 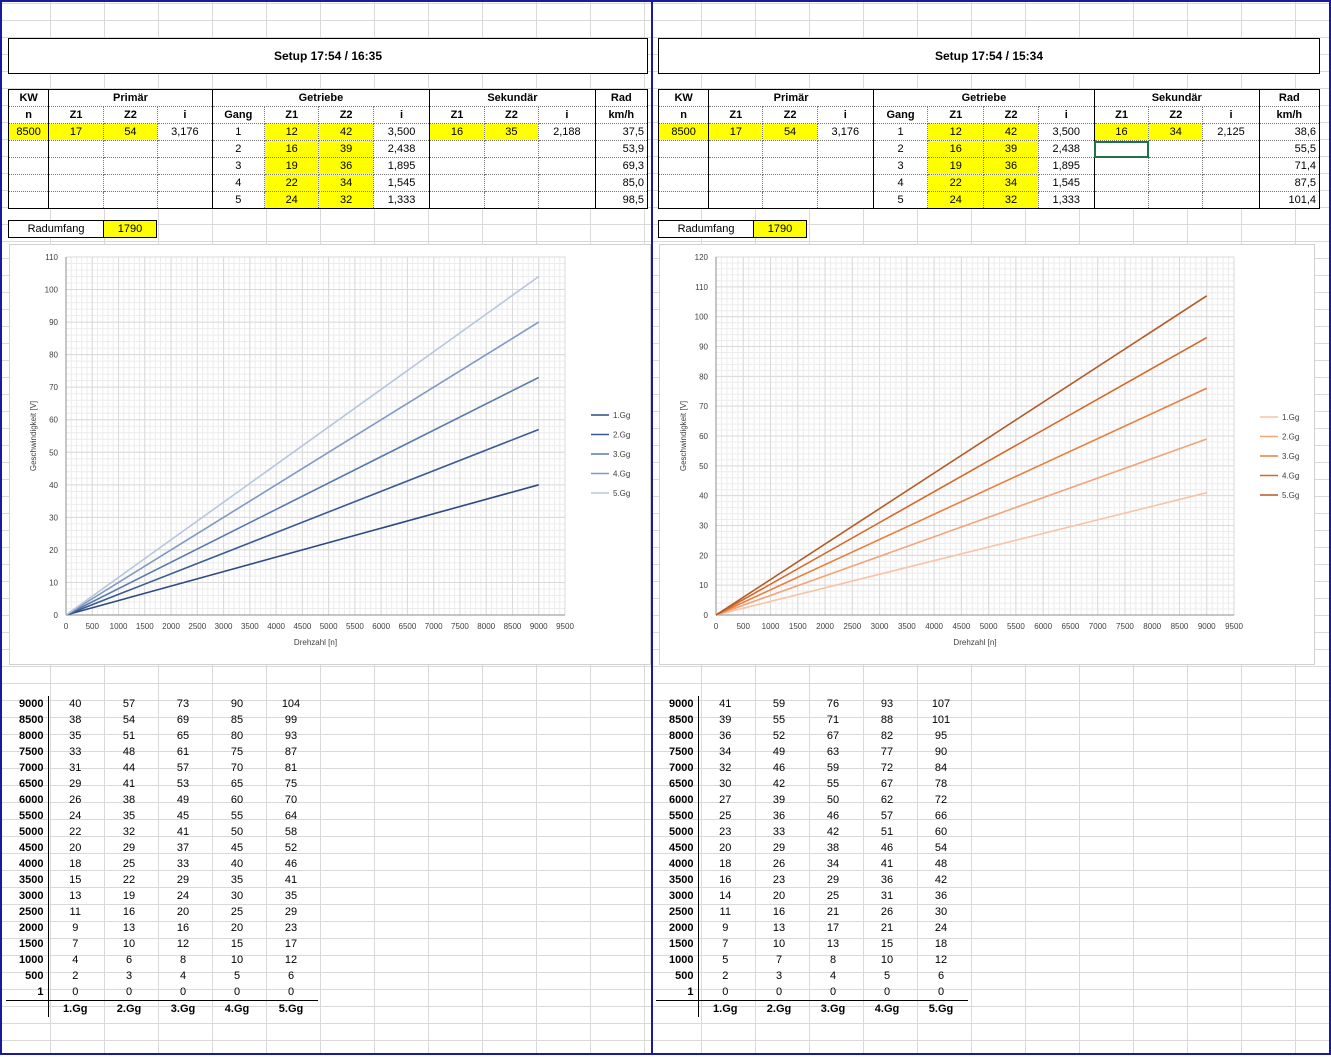 What do you see at coordinates (833, 752) in the screenshot?
I see `speed-value-cell: 63` at bounding box center [833, 752].